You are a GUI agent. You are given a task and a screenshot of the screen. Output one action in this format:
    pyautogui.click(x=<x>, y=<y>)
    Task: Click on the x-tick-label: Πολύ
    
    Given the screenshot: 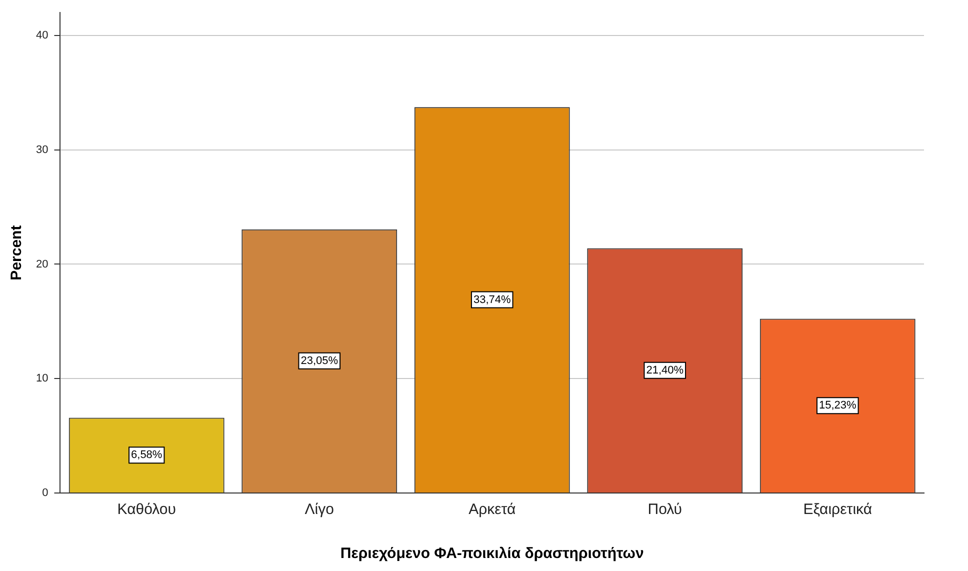 What is the action you would take?
    pyautogui.click(x=665, y=509)
    